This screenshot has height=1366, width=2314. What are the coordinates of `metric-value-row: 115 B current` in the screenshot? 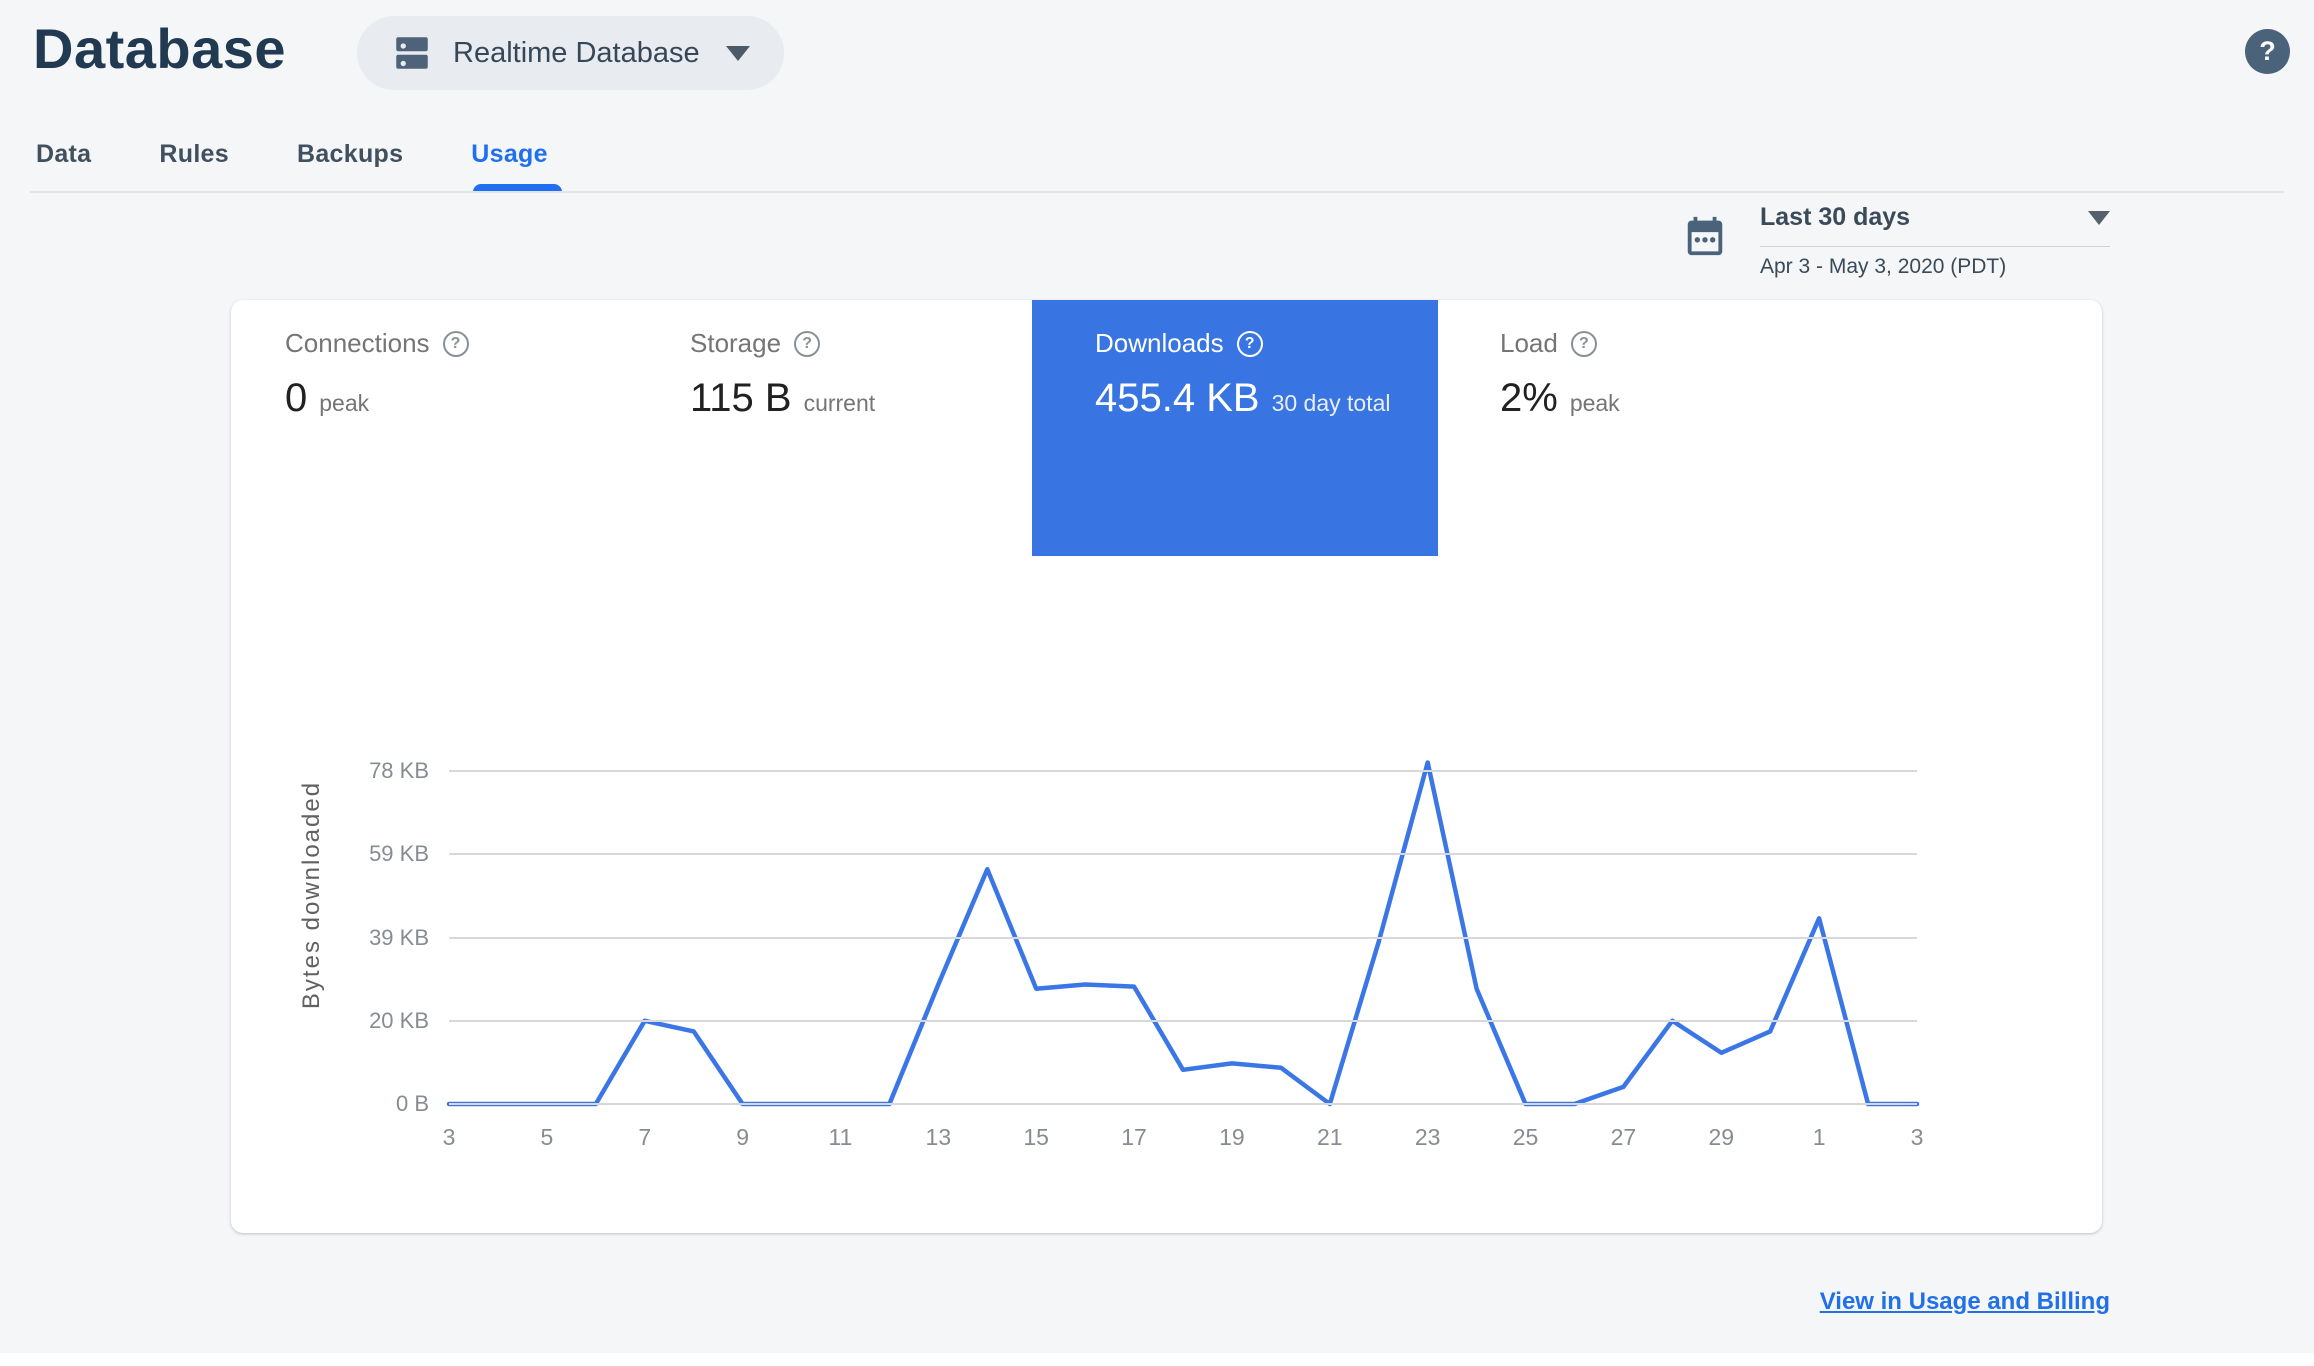 It's located at (782, 398).